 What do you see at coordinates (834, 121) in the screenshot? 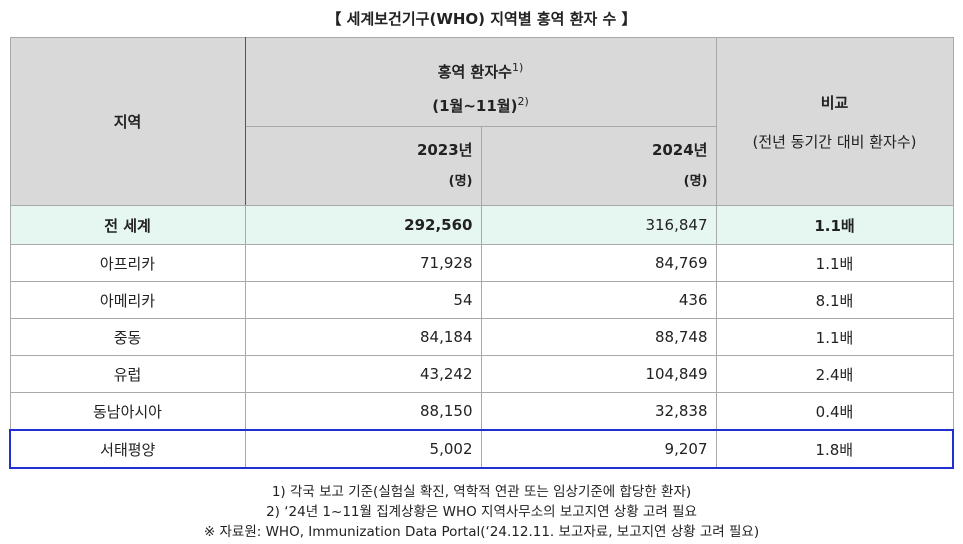
I see `compare-header: 비교 (전년 동기간 대비 환자수)` at bounding box center [834, 121].